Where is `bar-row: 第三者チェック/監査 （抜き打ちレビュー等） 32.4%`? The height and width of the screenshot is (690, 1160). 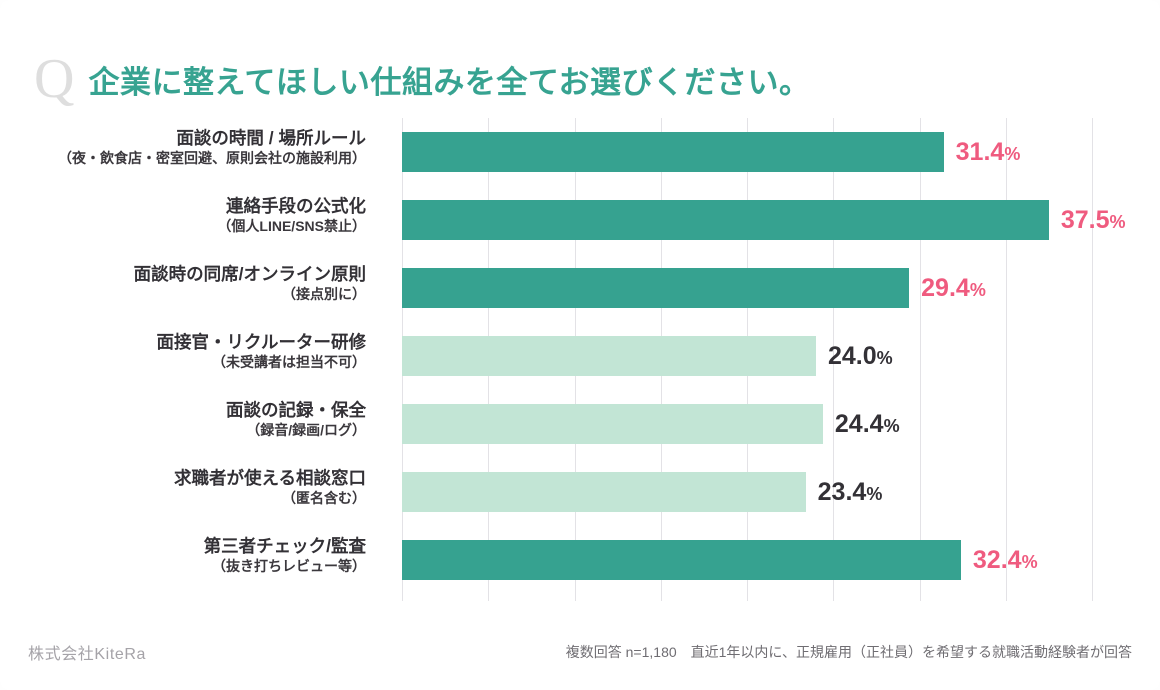
bar-row: 第三者チェック/監査 （抜き打ちレビュー等） 32.4% is located at coordinates (580, 560).